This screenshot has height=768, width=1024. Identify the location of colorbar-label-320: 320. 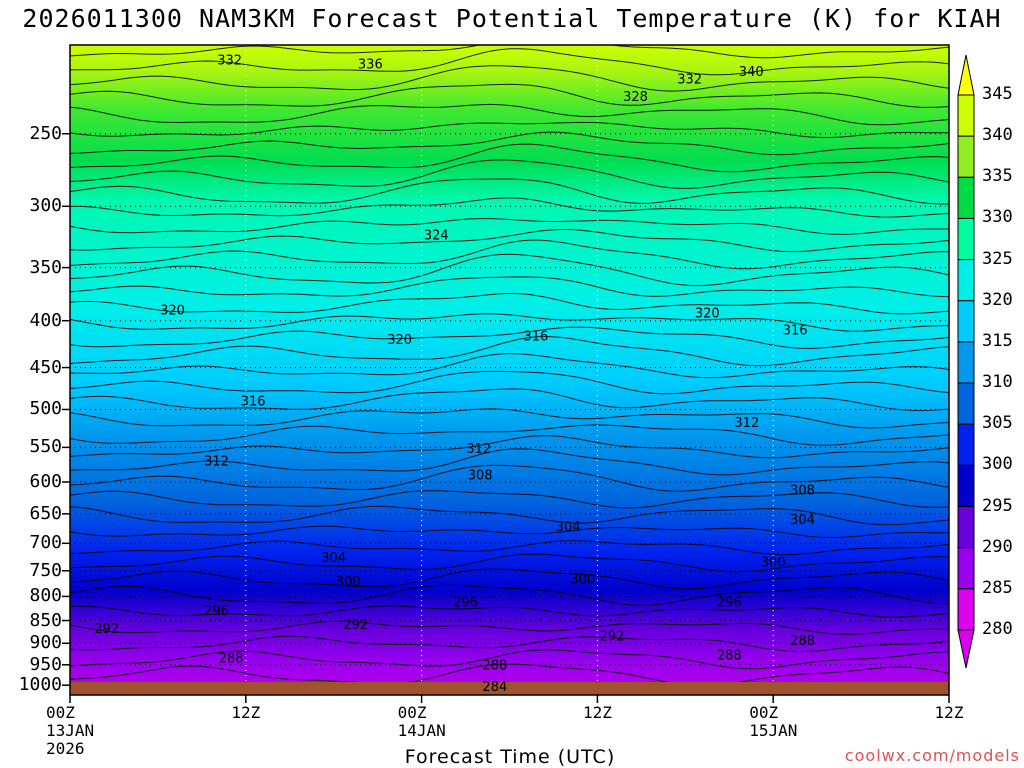
(997, 299).